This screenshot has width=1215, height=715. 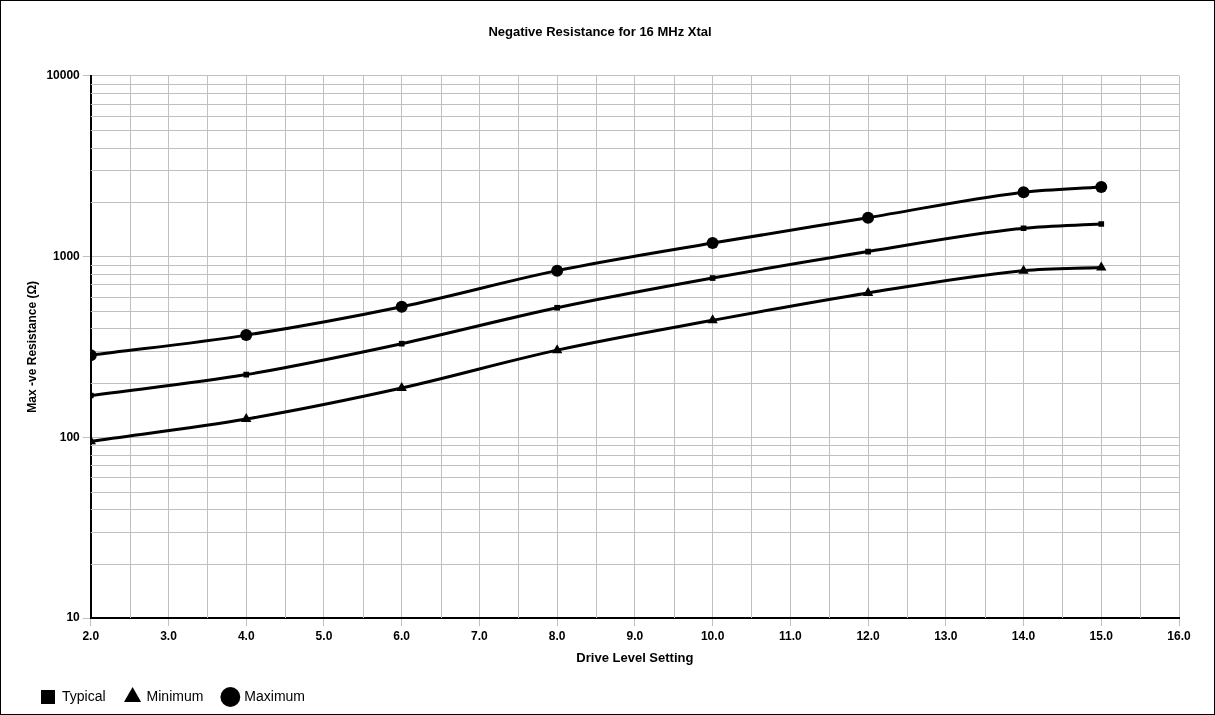 What do you see at coordinates (635, 657) in the screenshot?
I see `x-axis-title: Drive Level Setting` at bounding box center [635, 657].